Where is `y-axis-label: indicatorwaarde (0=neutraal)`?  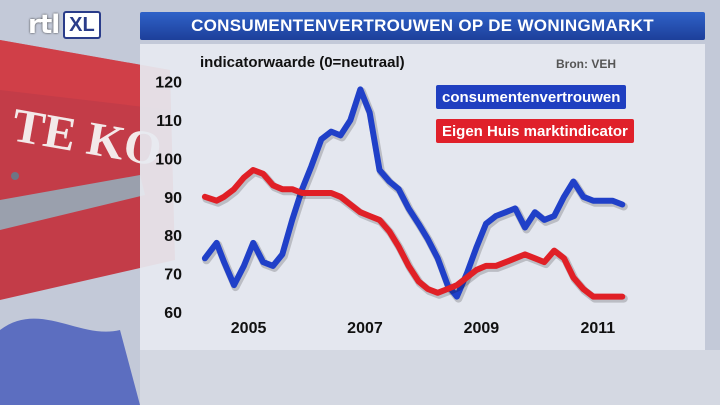
y-axis-label: indicatorwaarde (0=neutraal) is located at coordinates (302, 62).